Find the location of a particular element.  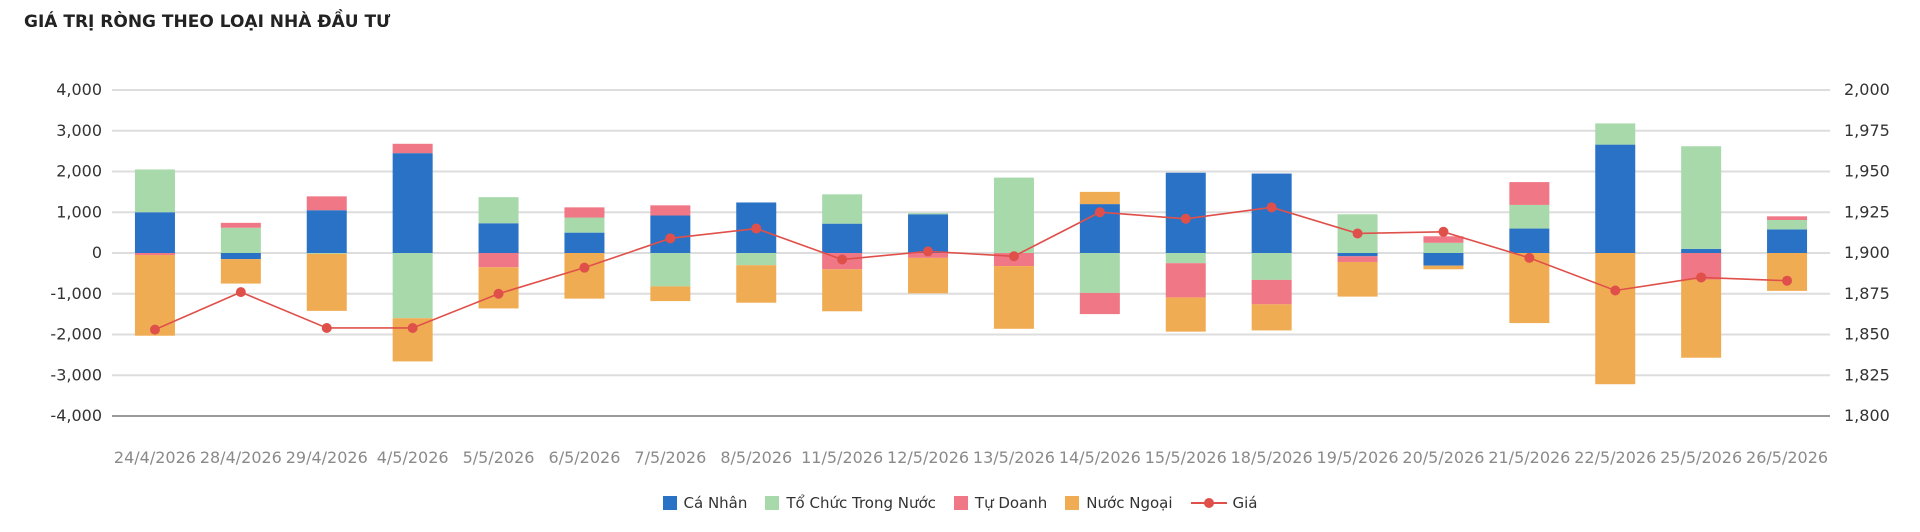

legend-label: Tự Doanh is located at coordinates (1011, 503).